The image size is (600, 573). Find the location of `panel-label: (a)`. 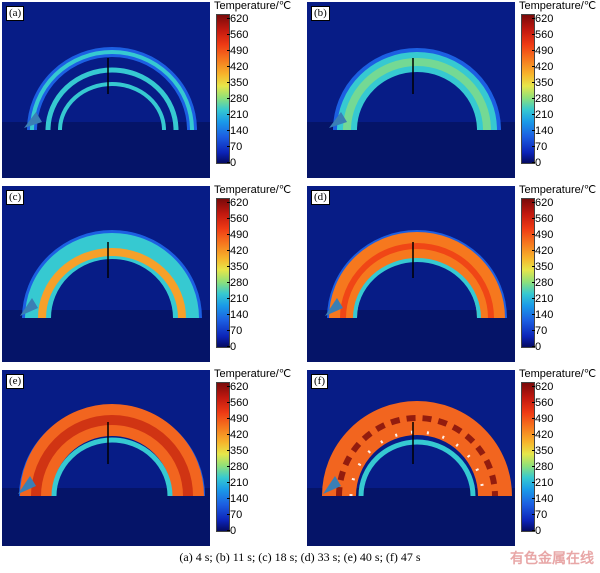

panel-label: (a) is located at coordinates (15, 13).